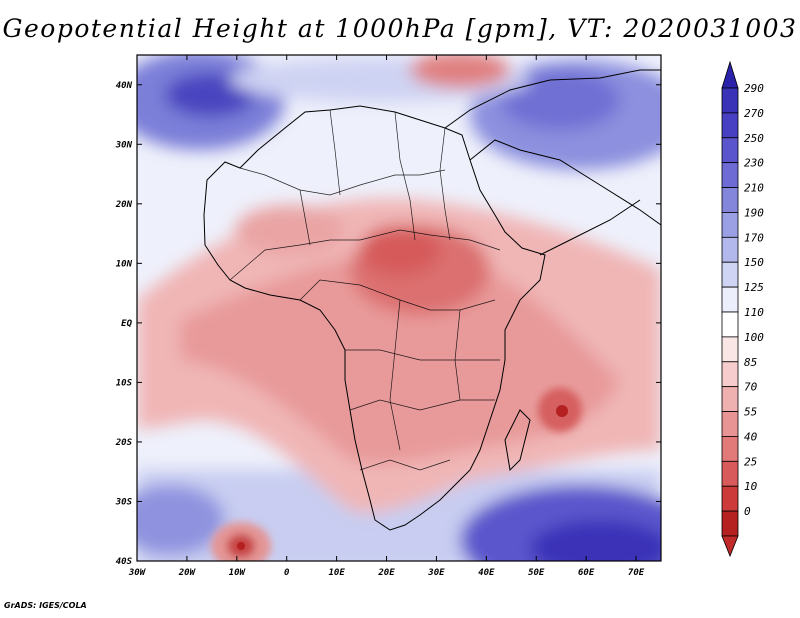  I want to click on lon-label: 30W, so click(137, 573).